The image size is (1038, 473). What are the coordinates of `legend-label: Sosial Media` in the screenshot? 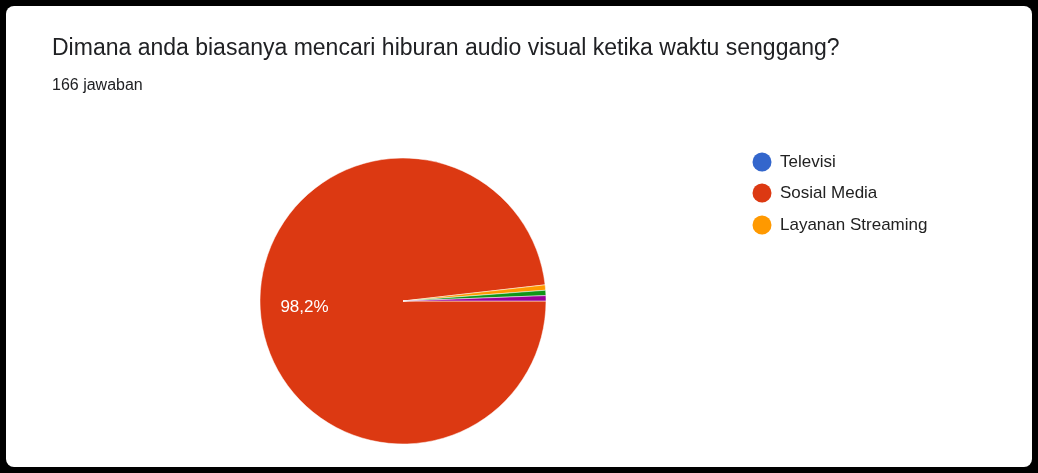 It's located at (829, 193).